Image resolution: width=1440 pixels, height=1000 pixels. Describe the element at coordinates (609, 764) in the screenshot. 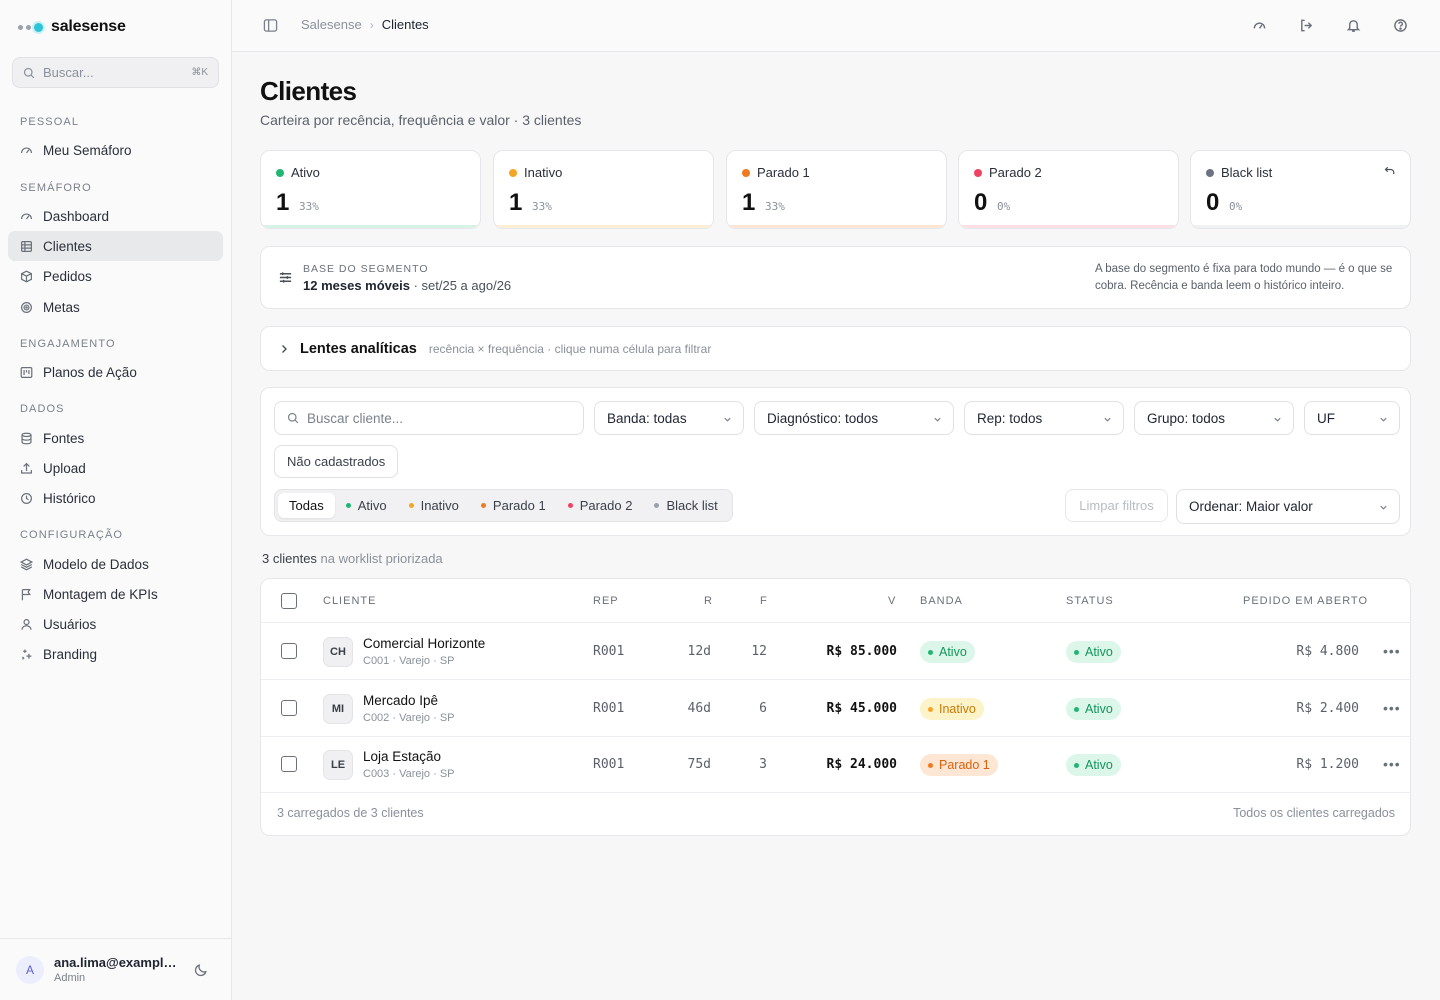

I see `client-rep: R001` at that location.